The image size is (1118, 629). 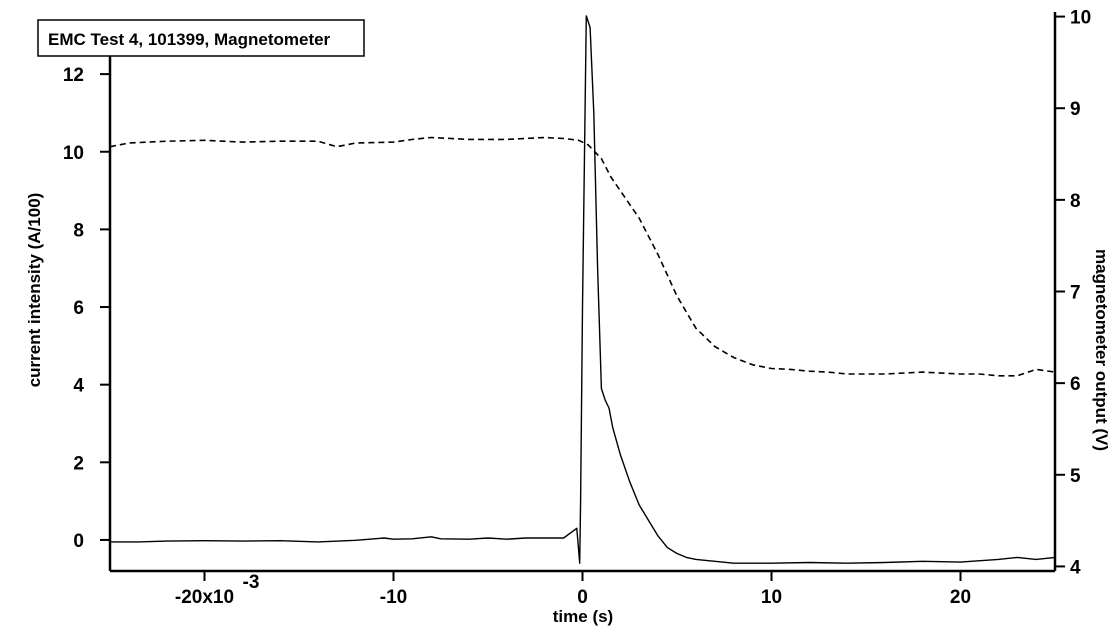 What do you see at coordinates (86, 308) in the screenshot?
I see `left-axis-ticks: 0 2 4 6 8 10 12` at bounding box center [86, 308].